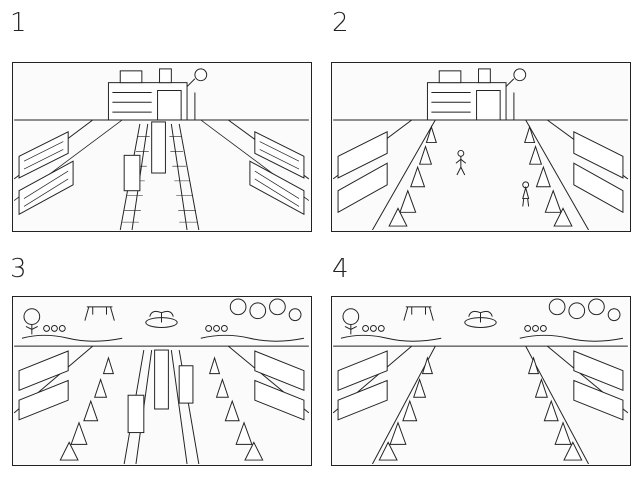 Image resolution: width=640 pixels, height=480 pixels. Describe the element at coordinates (18, 23) in the screenshot. I see `panel-1-number: 1` at that location.